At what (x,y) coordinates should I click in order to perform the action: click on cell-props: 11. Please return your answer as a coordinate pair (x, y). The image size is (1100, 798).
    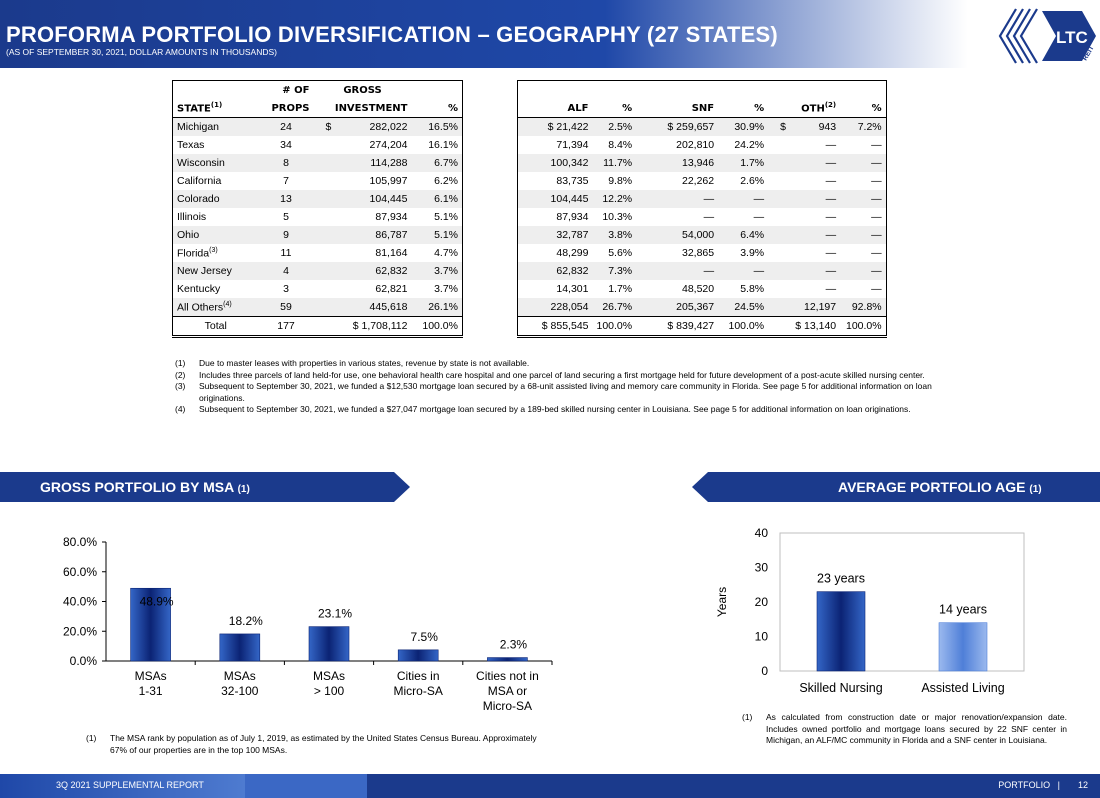
    Looking at the image, I should click on (286, 253).